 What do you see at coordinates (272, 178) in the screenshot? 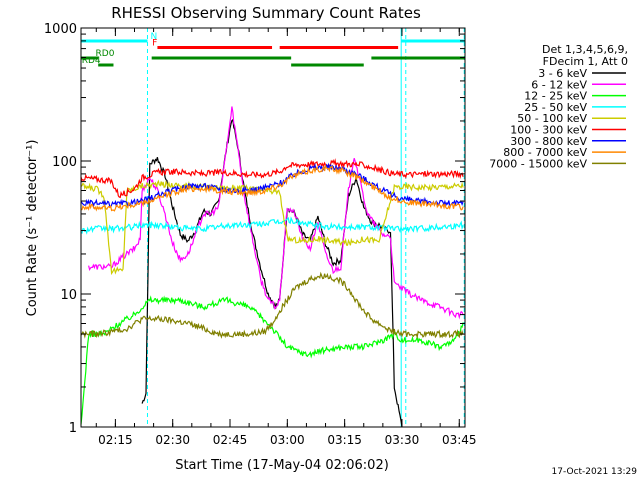
I see `series-100-300-kev` at bounding box center [272, 178].